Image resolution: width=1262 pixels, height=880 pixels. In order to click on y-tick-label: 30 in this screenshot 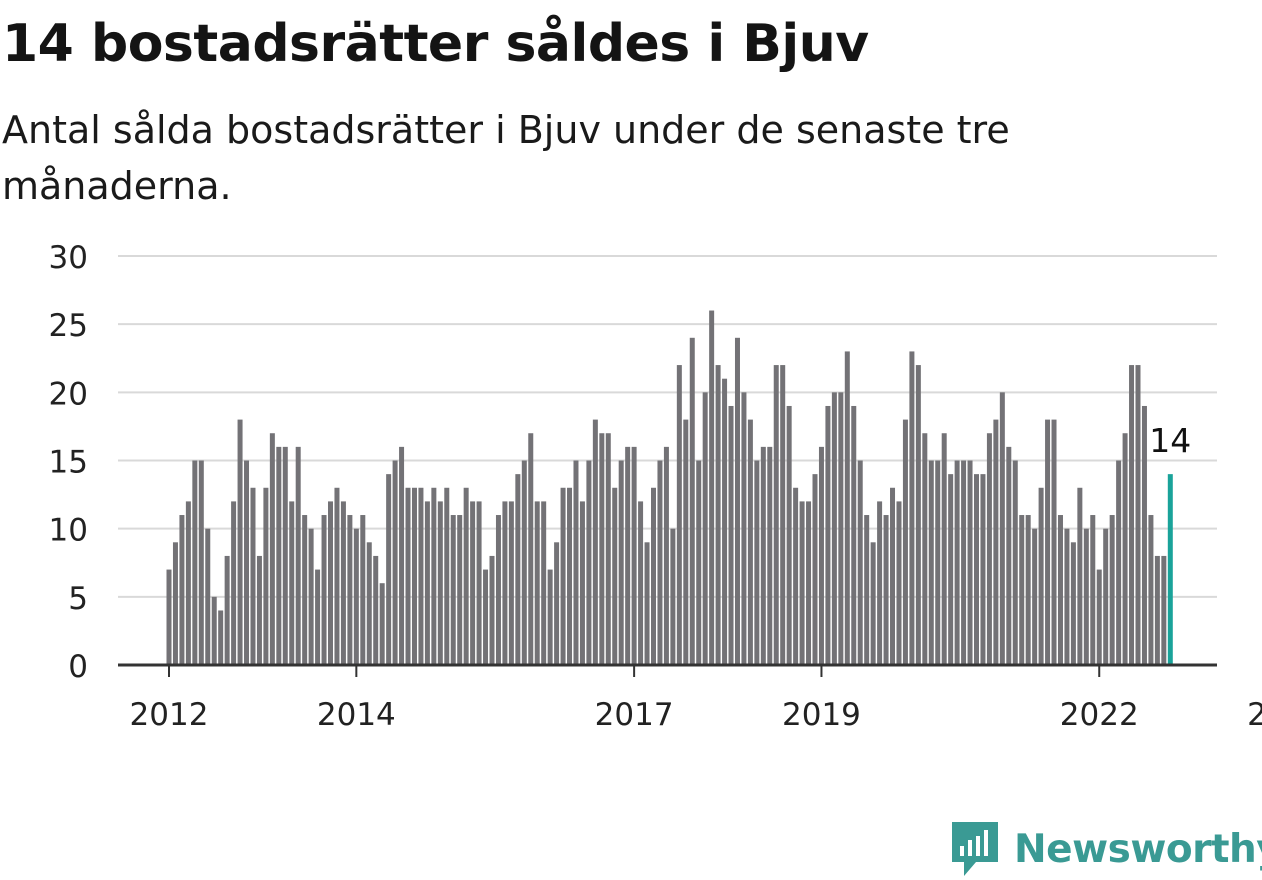, I will do `click(68, 258)`.